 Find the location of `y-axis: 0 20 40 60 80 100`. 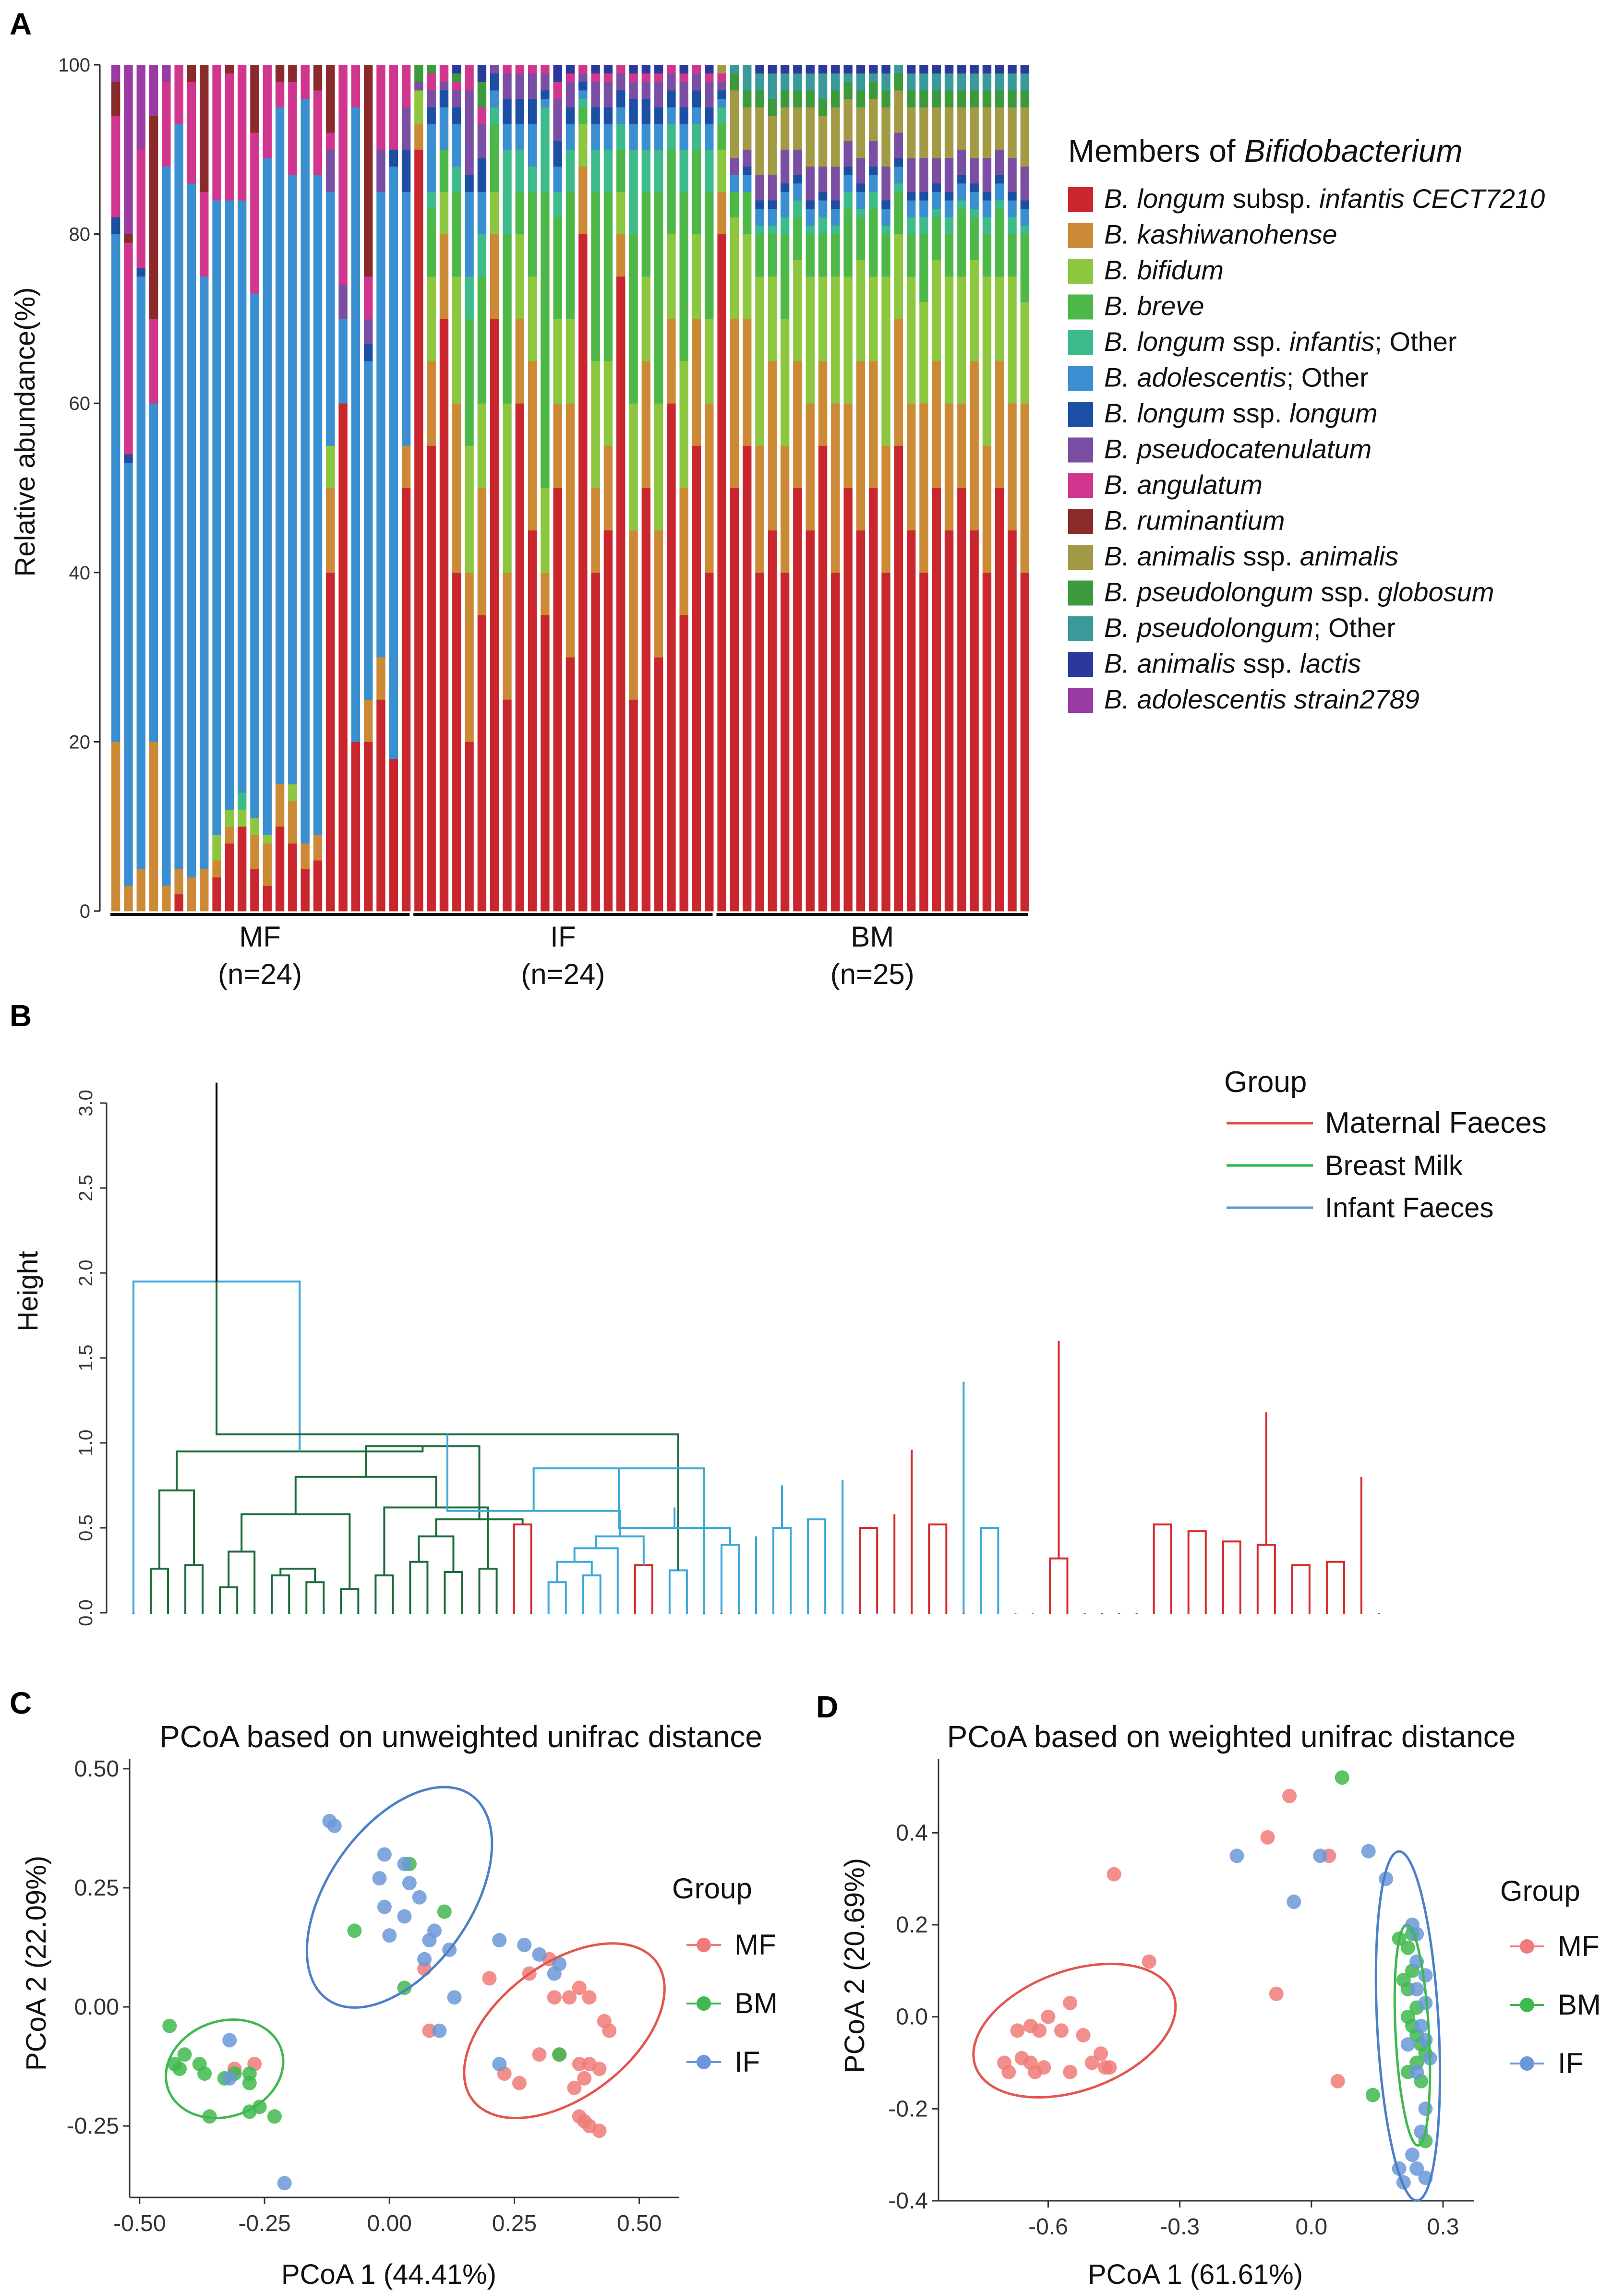

y-axis: 0 20 40 60 80 100 is located at coordinates (79, 488).